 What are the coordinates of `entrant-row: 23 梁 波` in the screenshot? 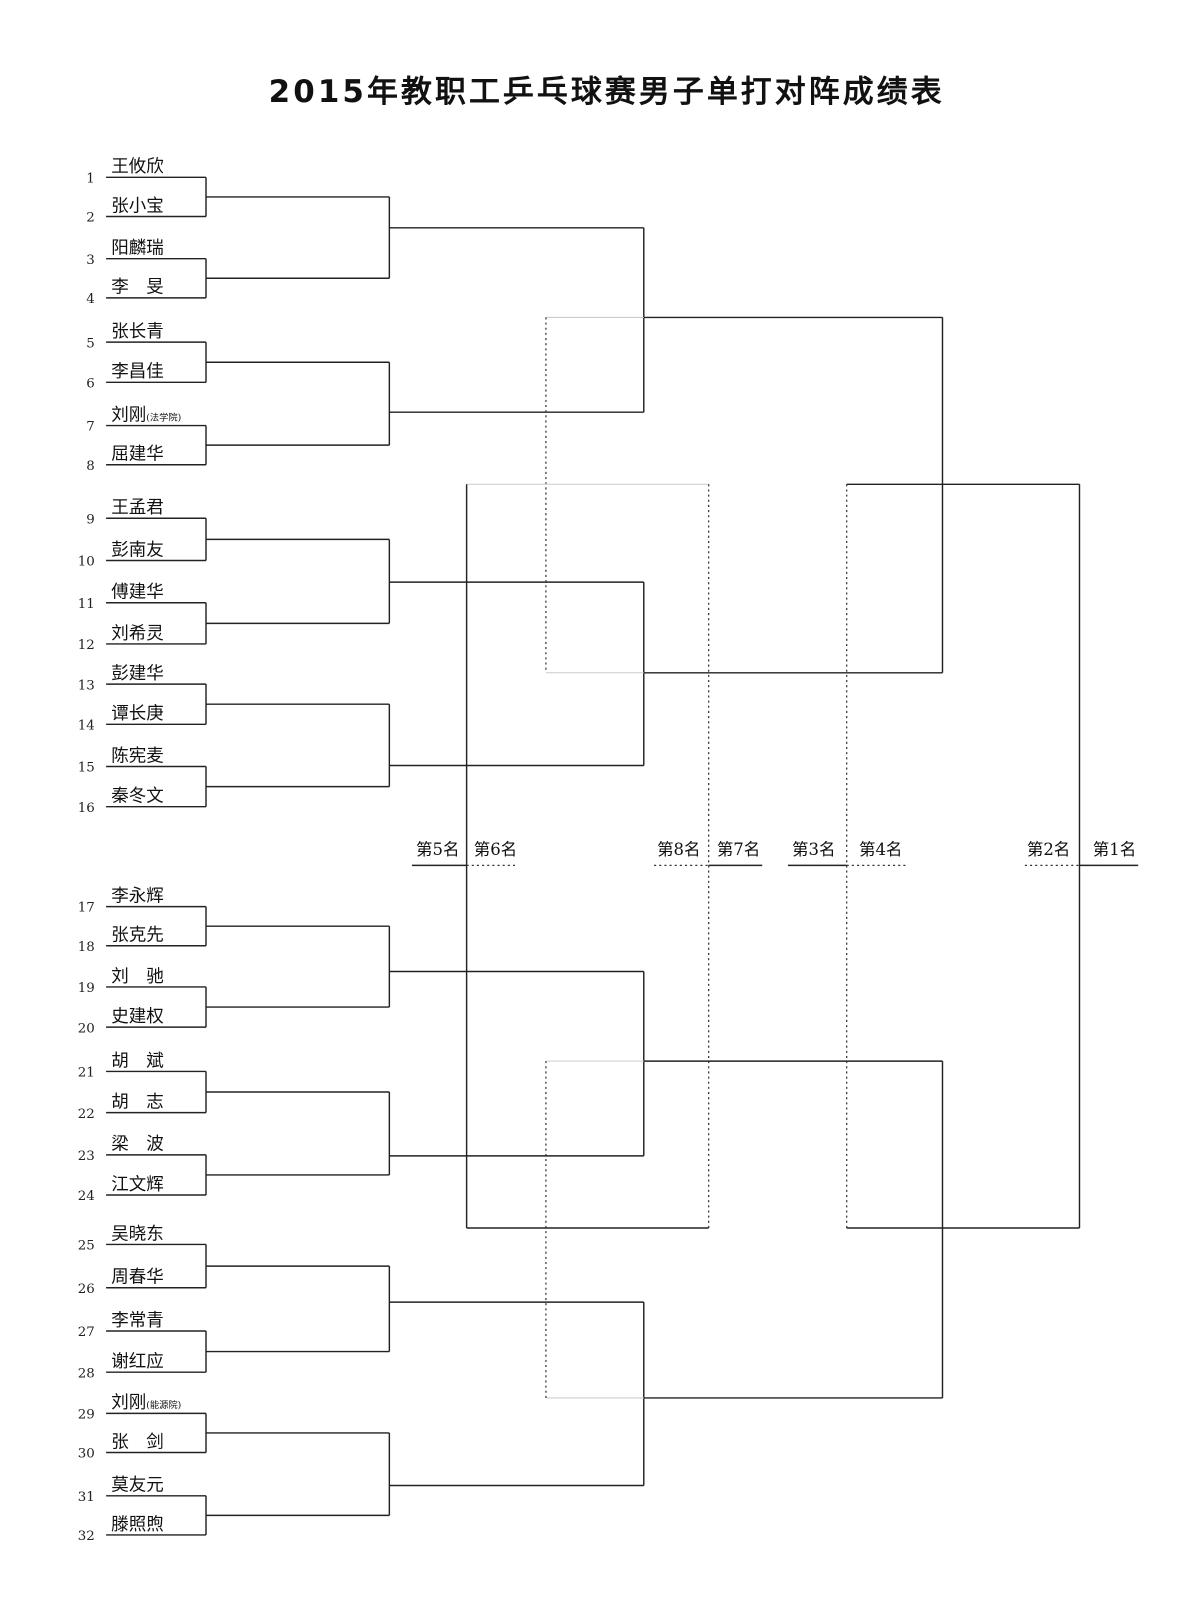 It's located at (121, 1149).